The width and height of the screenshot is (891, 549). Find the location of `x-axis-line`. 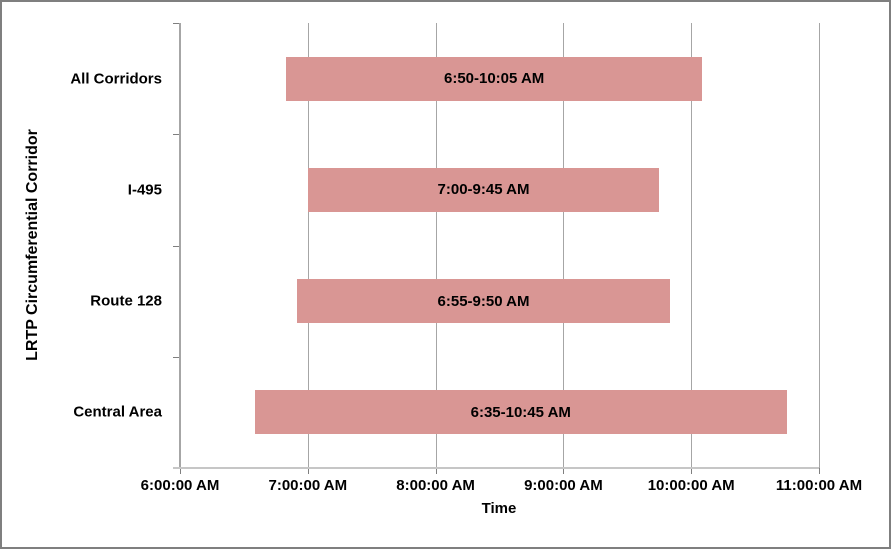

x-axis-line is located at coordinates (496, 468).